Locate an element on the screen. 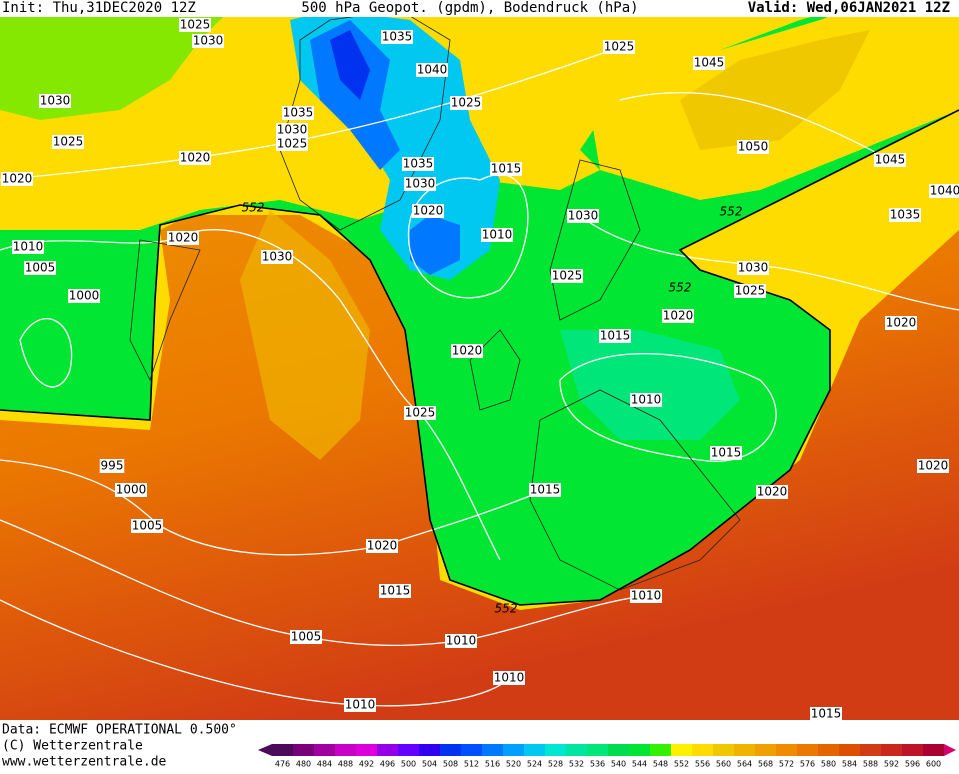  scale-label: 568 is located at coordinates (765, 764).